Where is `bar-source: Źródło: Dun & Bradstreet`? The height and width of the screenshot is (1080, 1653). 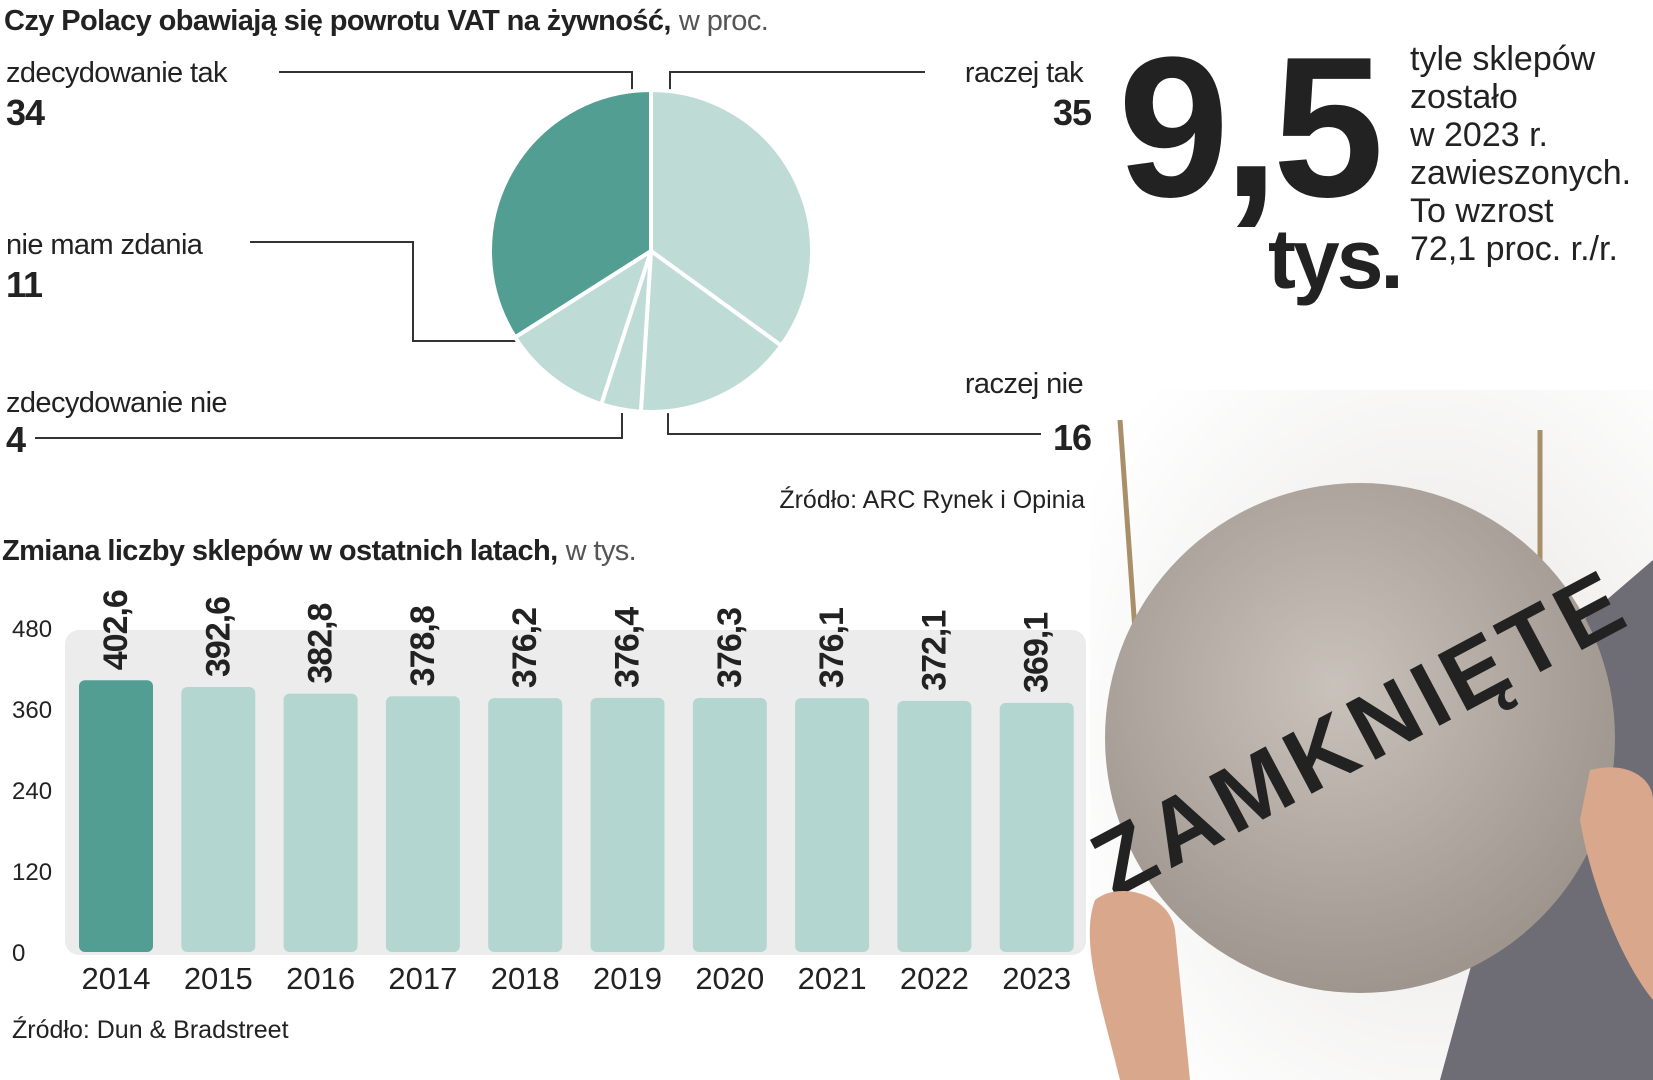
bar-source: Źródło: Dun & Bradstreet is located at coordinates (150, 1029).